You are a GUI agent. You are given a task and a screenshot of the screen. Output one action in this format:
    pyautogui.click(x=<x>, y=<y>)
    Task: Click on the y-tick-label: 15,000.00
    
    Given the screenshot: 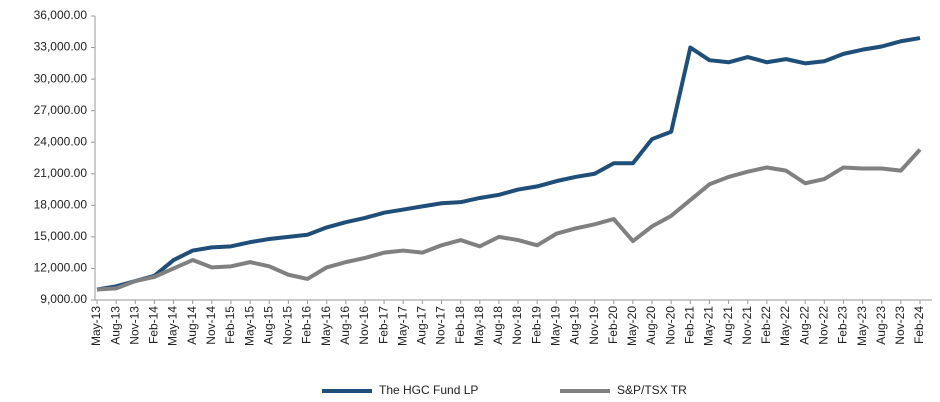 What is the action you would take?
    pyautogui.click(x=61, y=236)
    